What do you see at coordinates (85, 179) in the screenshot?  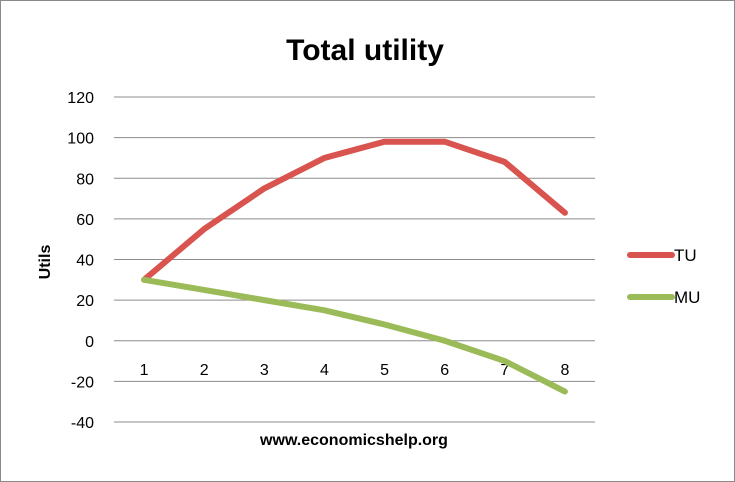 I see `y-tick-label: 80` at bounding box center [85, 179].